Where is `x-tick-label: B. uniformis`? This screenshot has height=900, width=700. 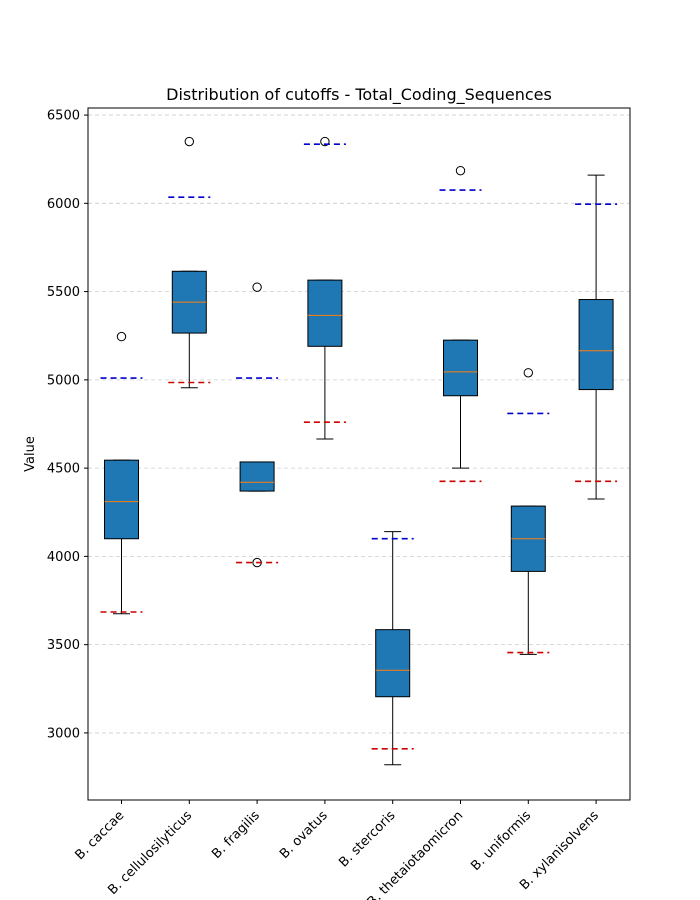 x-tick-label: B. uniformis is located at coordinates (501, 841).